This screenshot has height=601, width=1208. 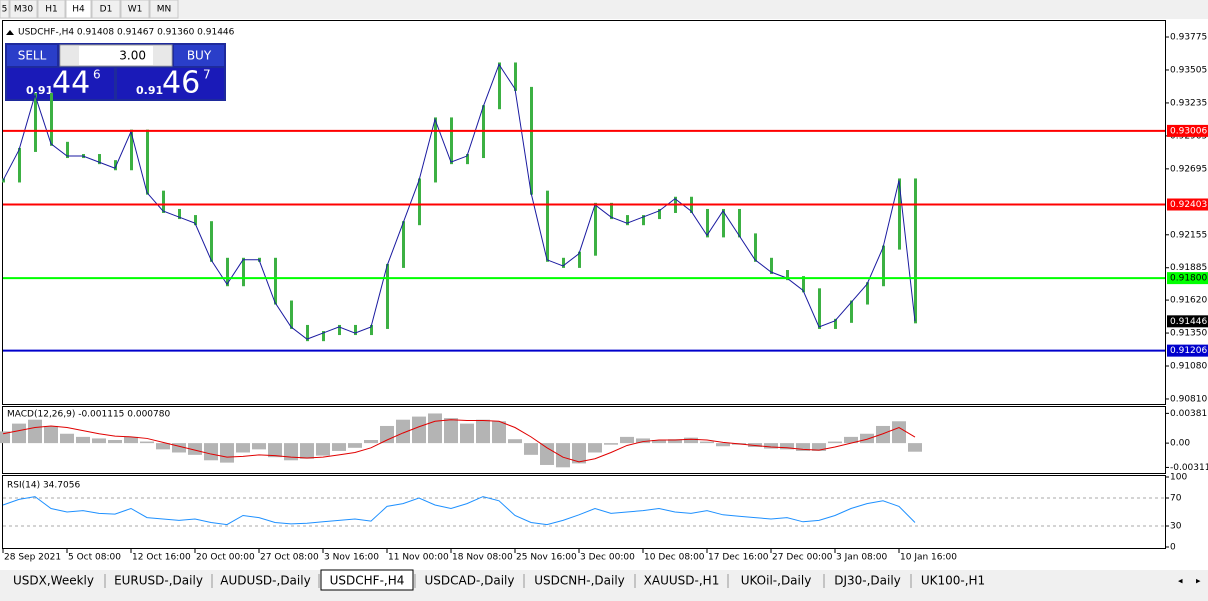 I want to click on sell-price-pips: 44, so click(x=71, y=83).